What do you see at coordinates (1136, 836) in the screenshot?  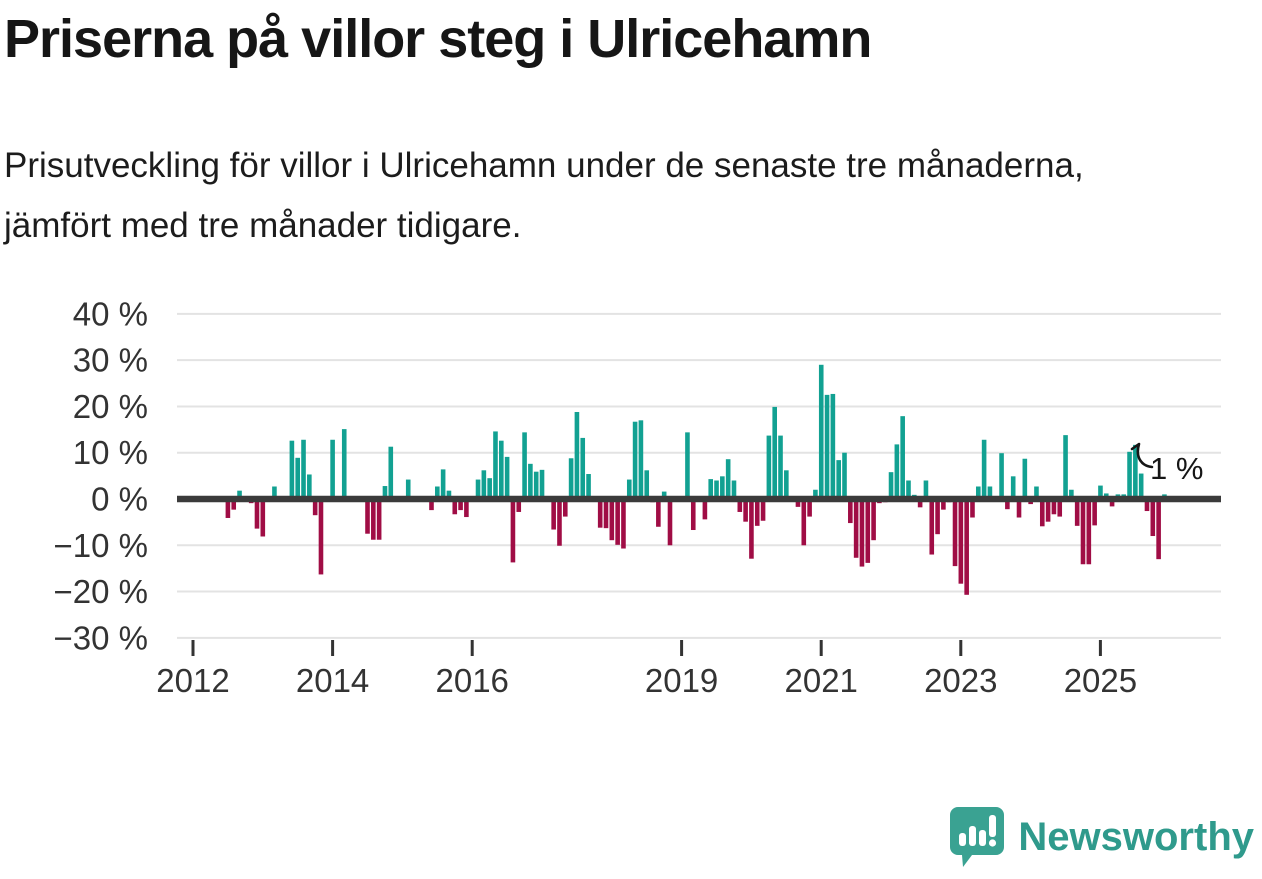 I see `brand-name: Newsworthy` at bounding box center [1136, 836].